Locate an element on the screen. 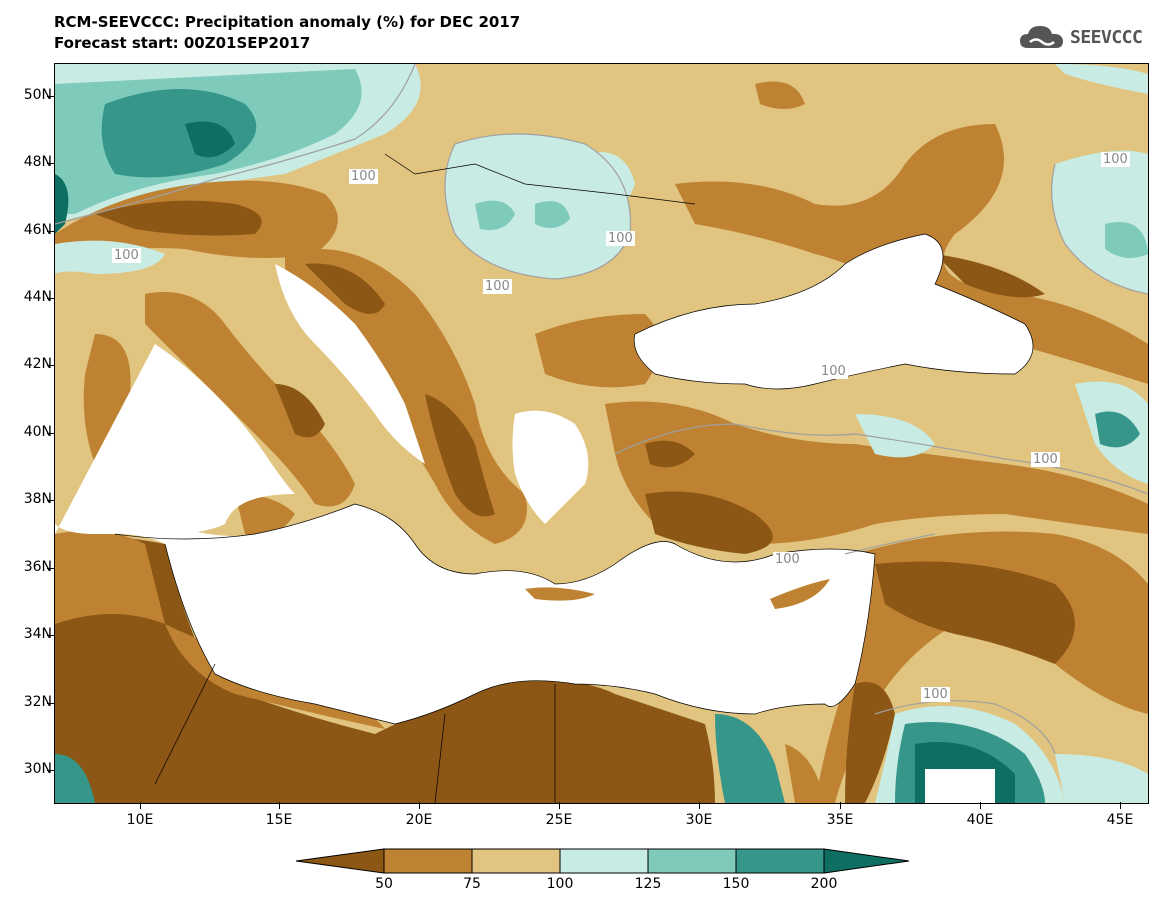 This screenshot has height=907, width=1165. very-dry-croatia is located at coordinates (345, 288).